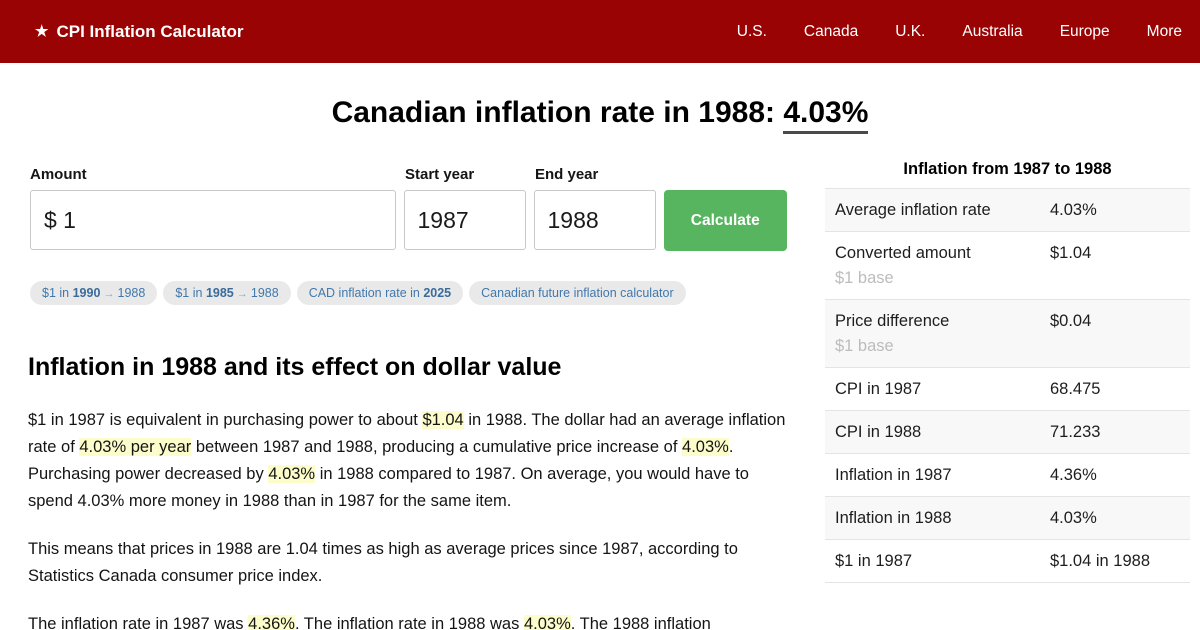 Image resolution: width=1200 pixels, height=630 pixels. Describe the element at coordinates (725, 220) in the screenshot. I see `calculate-button: Calculate` at that location.